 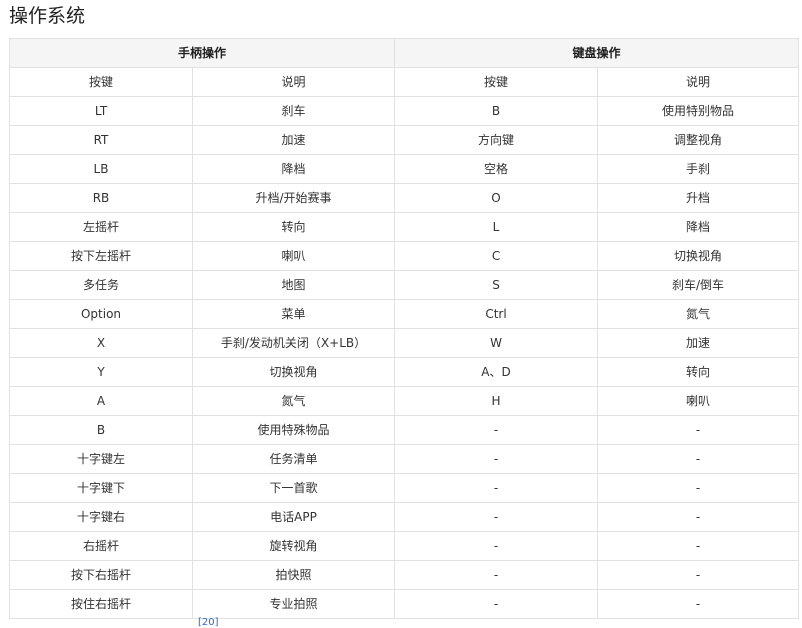 I want to click on table-cell: L, so click(x=496, y=227).